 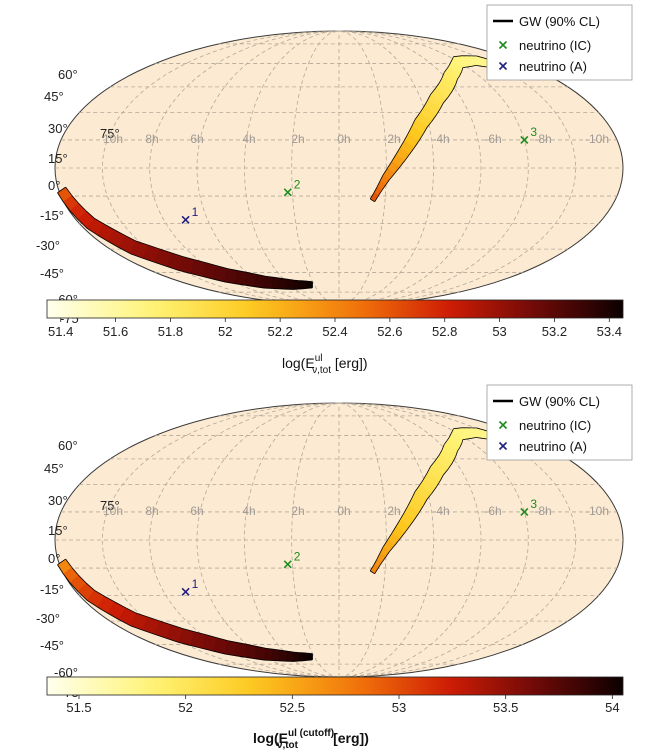 What do you see at coordinates (54, 96) in the screenshot?
I see `dec-tick-label: 45°` at bounding box center [54, 96].